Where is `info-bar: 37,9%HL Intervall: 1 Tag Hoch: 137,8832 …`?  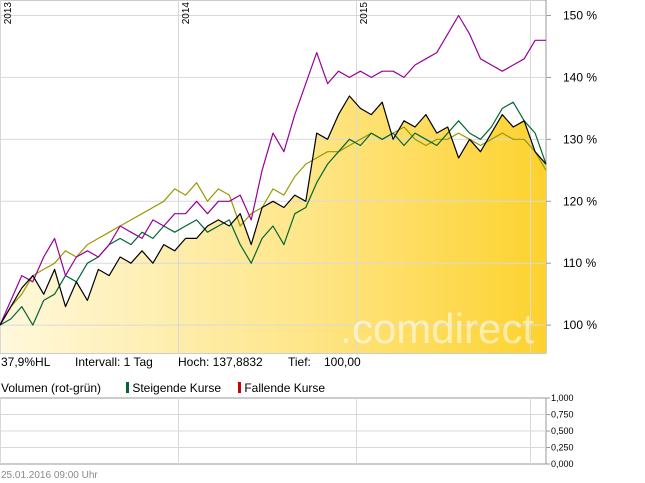
info-bar: 37,9%HL Intervall: 1 Tag Hoch: 137,8832 … is located at coordinates (322, 363).